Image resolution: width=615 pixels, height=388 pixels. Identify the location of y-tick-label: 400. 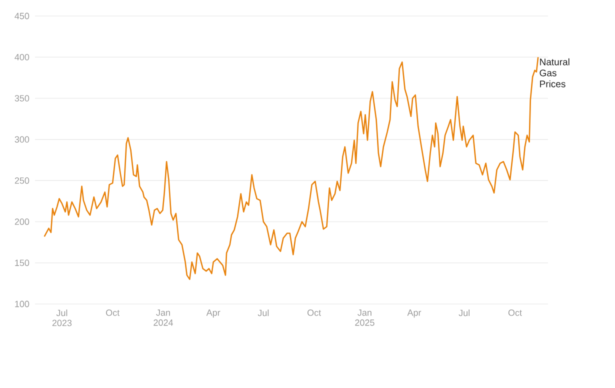
(22, 57).